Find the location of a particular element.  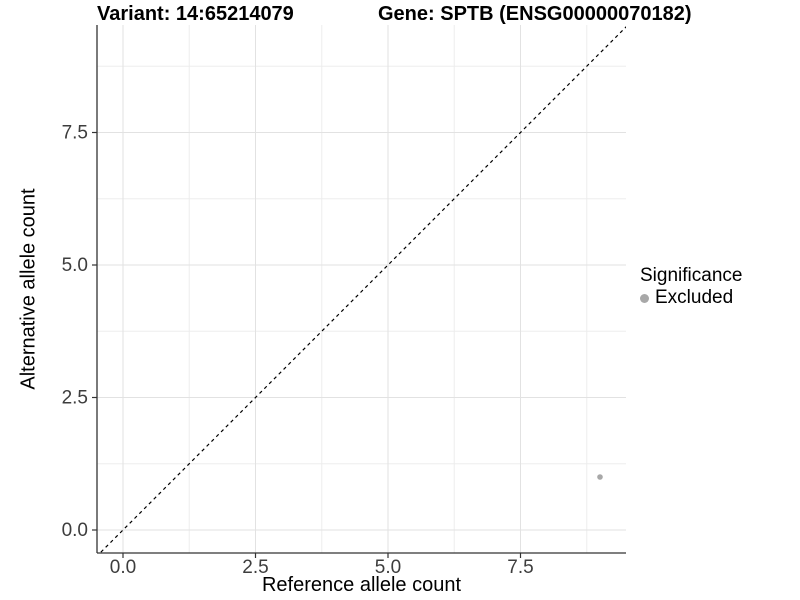

legend-point-icon is located at coordinates (644, 298).